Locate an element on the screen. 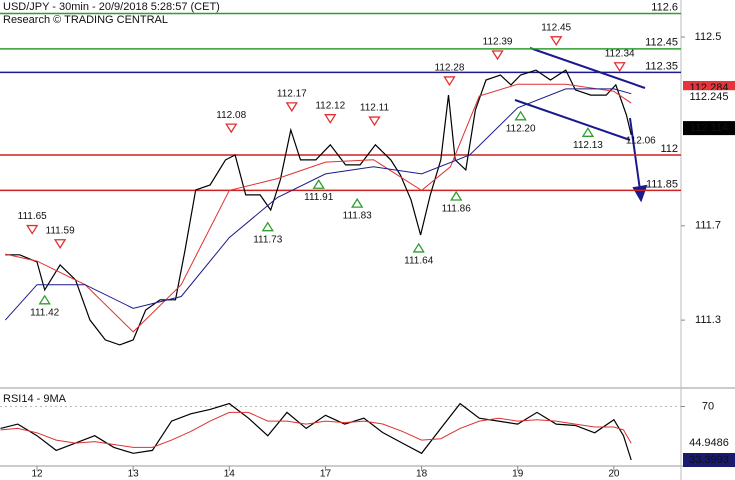 This screenshot has height=480, width=735. channel is located at coordinates (581, 125).